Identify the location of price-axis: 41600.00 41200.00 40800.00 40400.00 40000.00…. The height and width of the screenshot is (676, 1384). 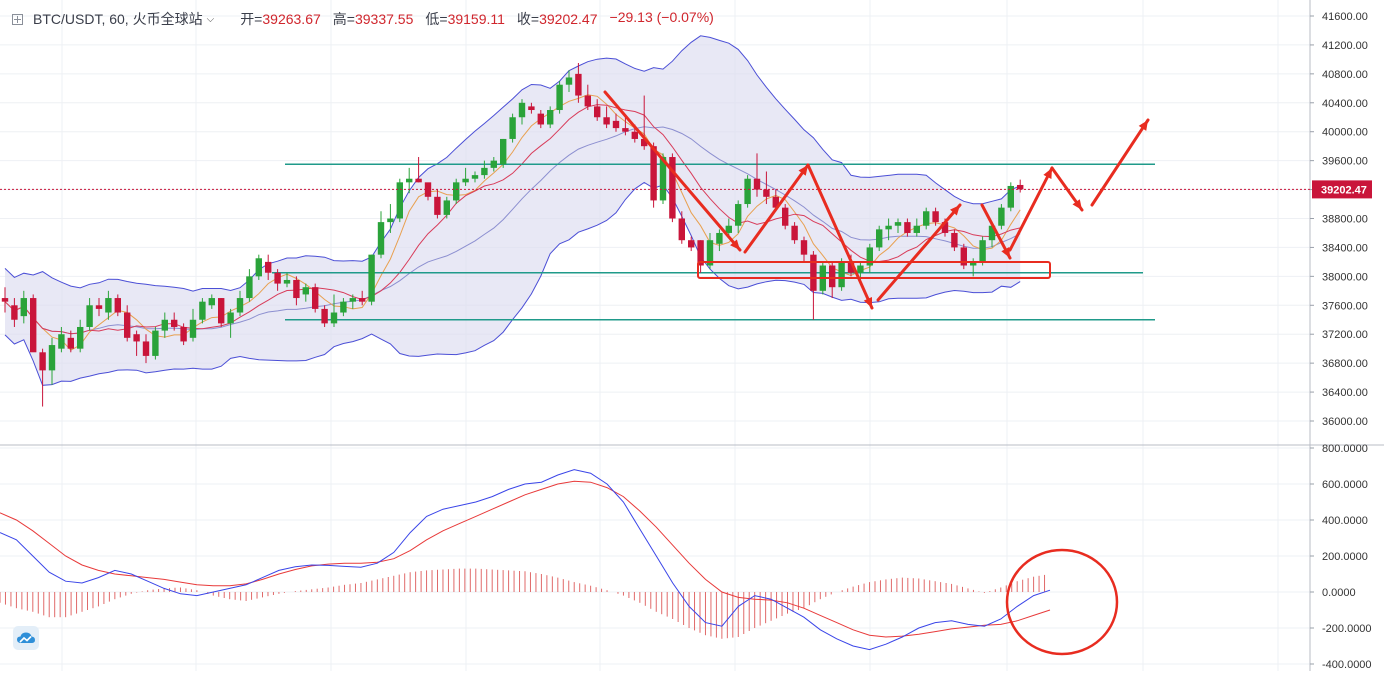
(1339, 219).